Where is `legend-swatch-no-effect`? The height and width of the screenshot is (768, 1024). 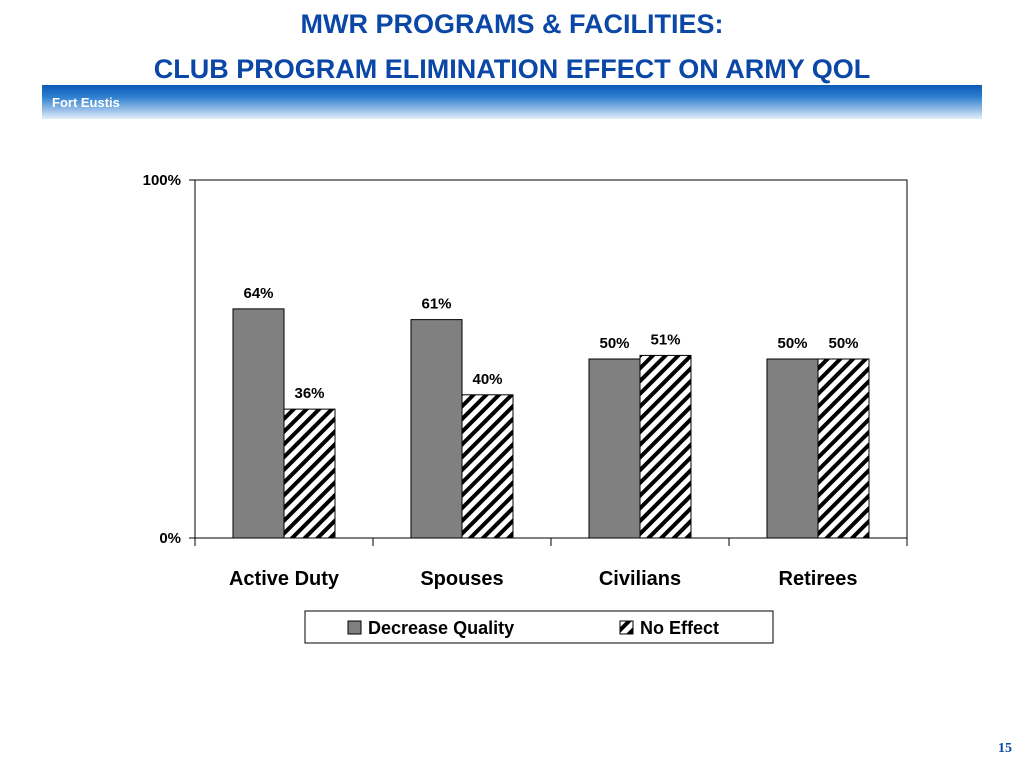
legend-swatch-no-effect is located at coordinates (626, 627).